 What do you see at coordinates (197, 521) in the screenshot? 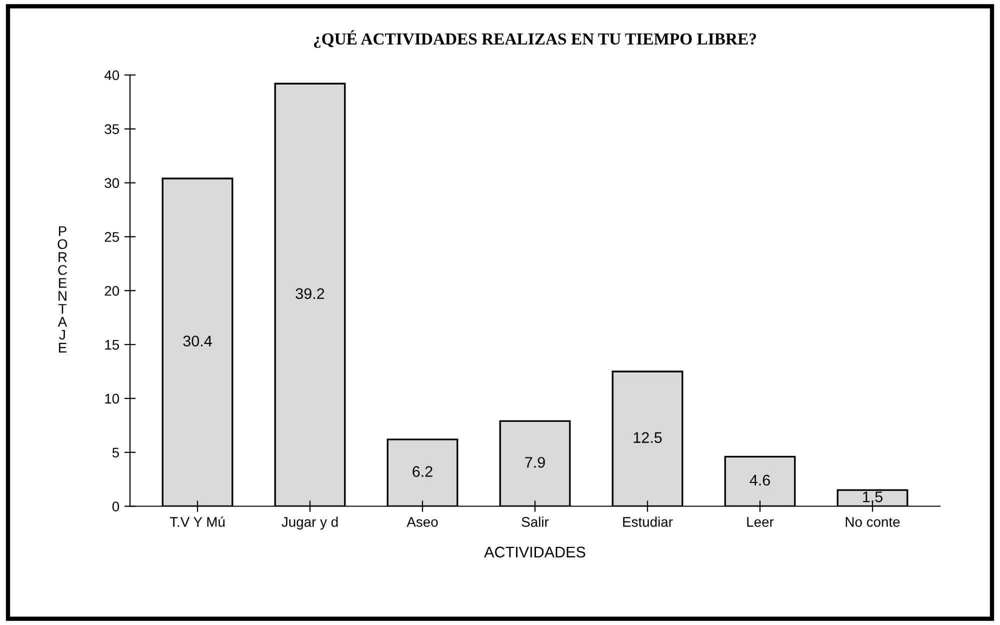
I see `x-tick-label: T.V Y Mú` at bounding box center [197, 521].